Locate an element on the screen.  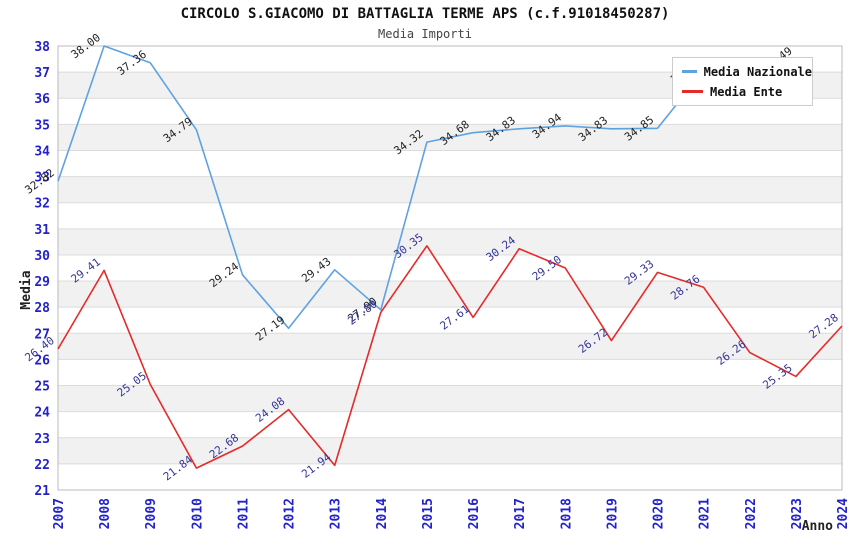
y-tick-label: 27 is located at coordinates (42, 334).